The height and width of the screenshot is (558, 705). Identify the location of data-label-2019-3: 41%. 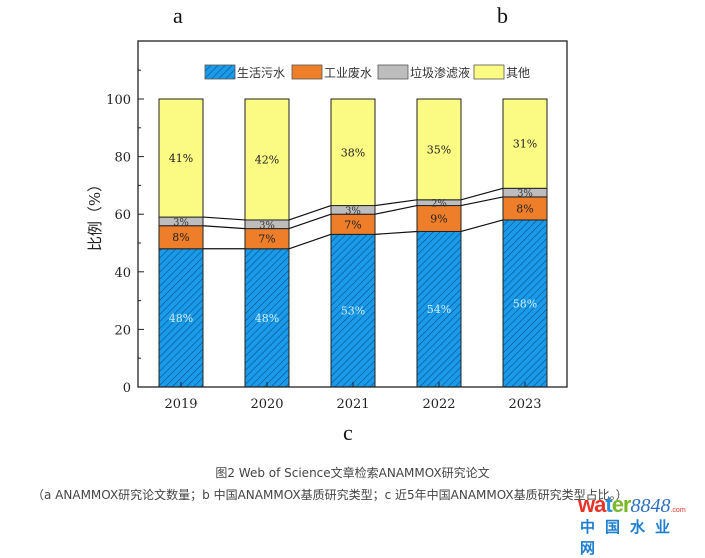
(181, 158).